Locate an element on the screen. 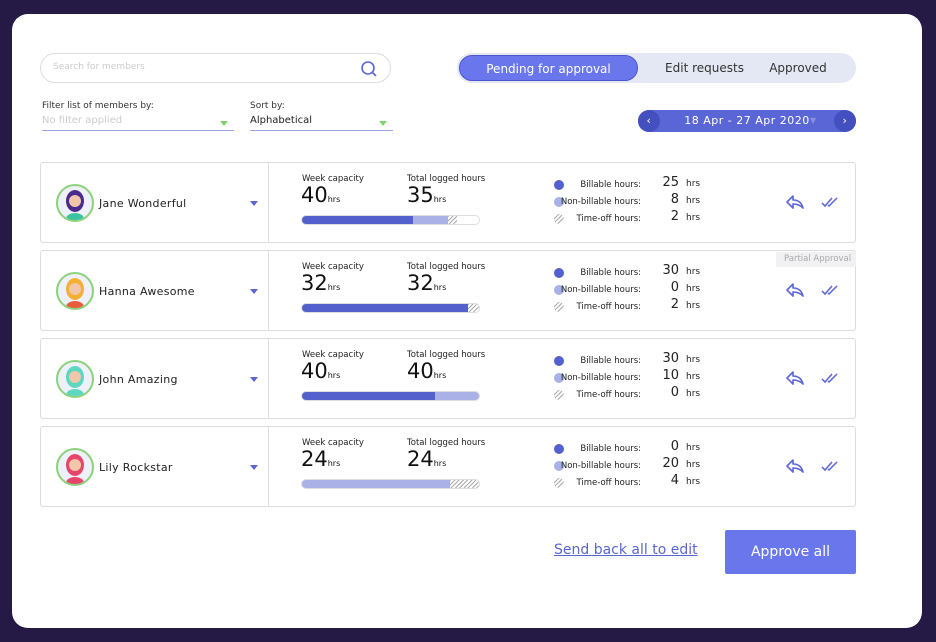 This screenshot has width=936, height=642. next-week-button: › is located at coordinates (845, 121).